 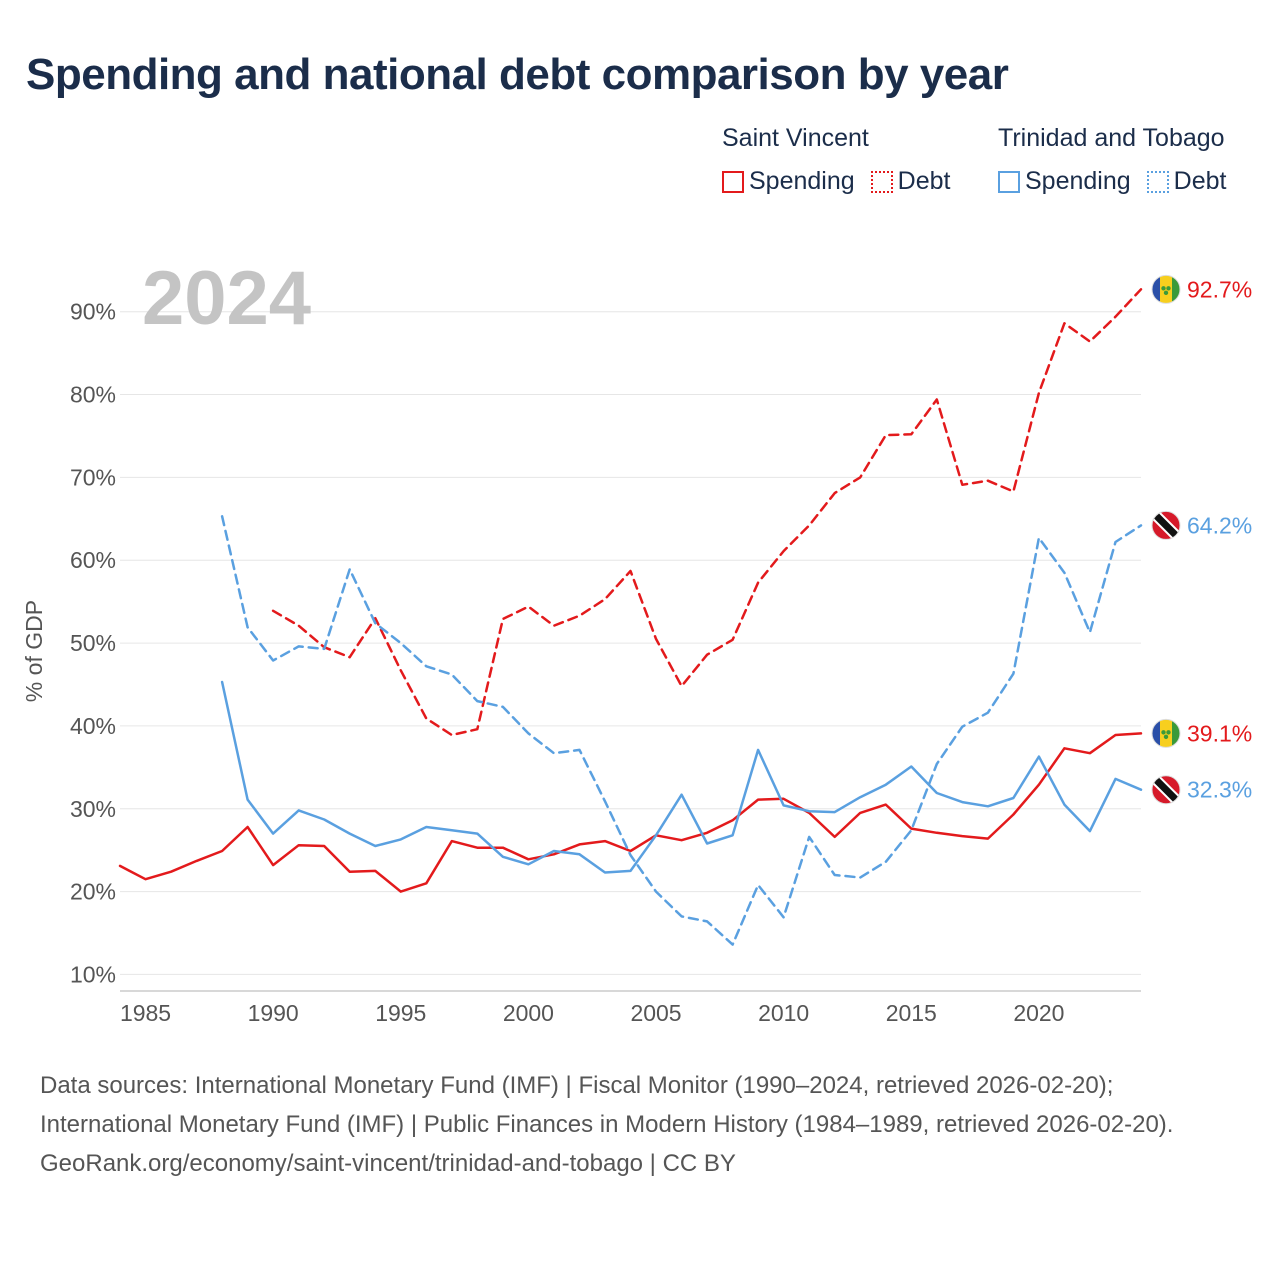 I want to click on x-tick-label: 1985, so click(x=145, y=1013).